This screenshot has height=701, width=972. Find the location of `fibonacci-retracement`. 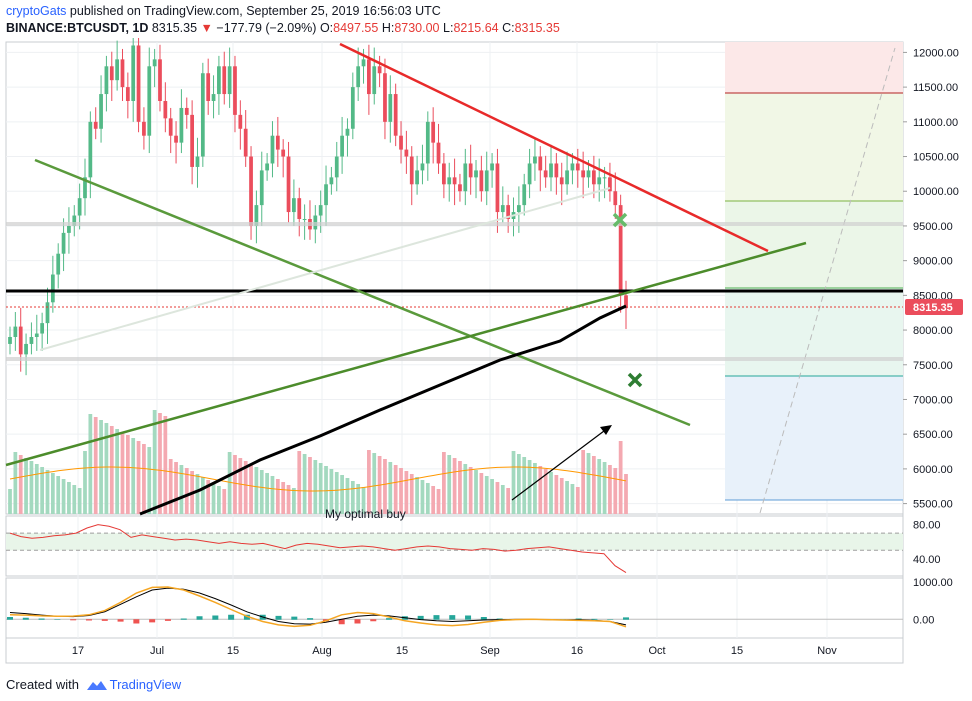

fibonacci-retracement is located at coordinates (814, 278).